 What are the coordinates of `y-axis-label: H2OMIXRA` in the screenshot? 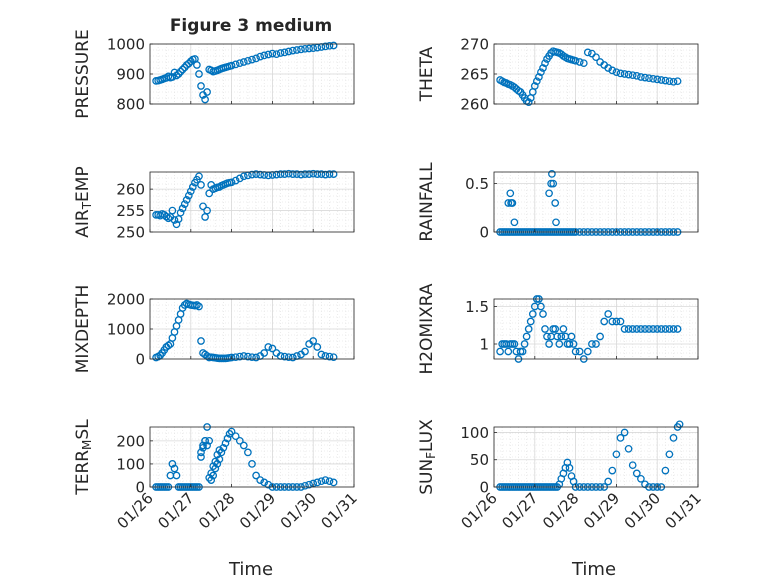 It's located at (427, 328).